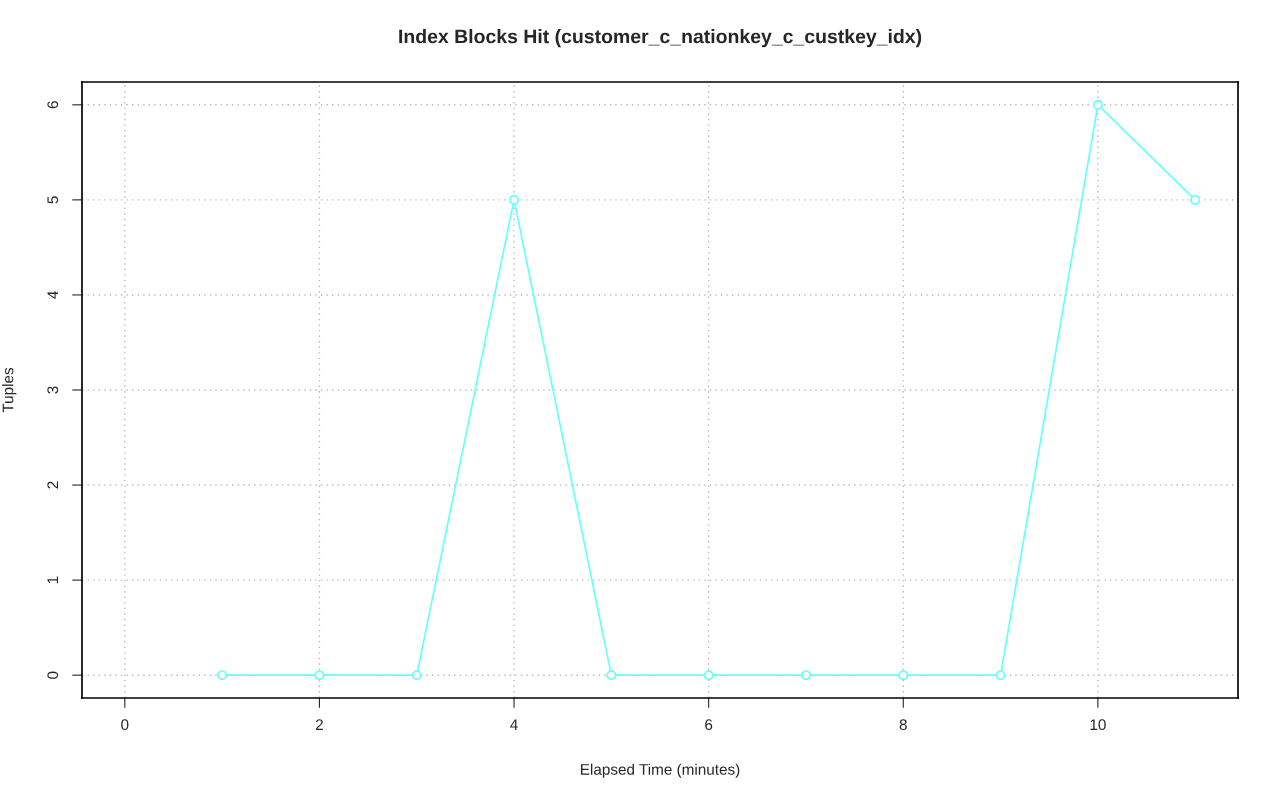 The width and height of the screenshot is (1280, 801). I want to click on y-tick-label: 6, so click(53, 105).